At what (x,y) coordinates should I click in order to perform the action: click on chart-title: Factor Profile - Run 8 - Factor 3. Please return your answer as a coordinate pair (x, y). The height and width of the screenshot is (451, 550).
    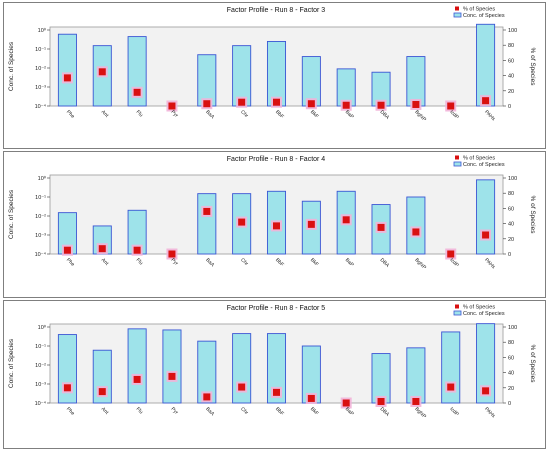
    Looking at the image, I should click on (276, 10).